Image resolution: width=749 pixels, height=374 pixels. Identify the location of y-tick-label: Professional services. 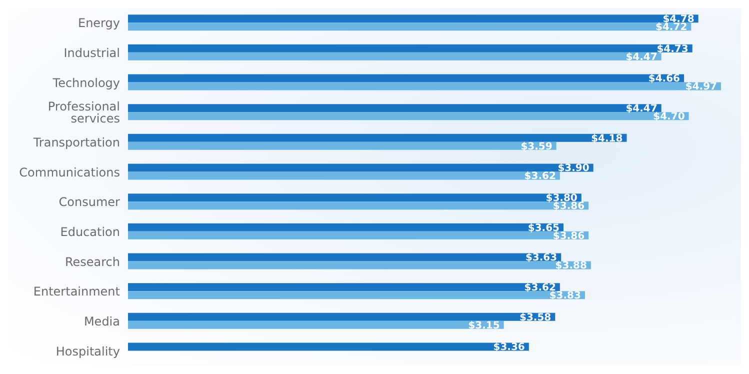
(84, 113).